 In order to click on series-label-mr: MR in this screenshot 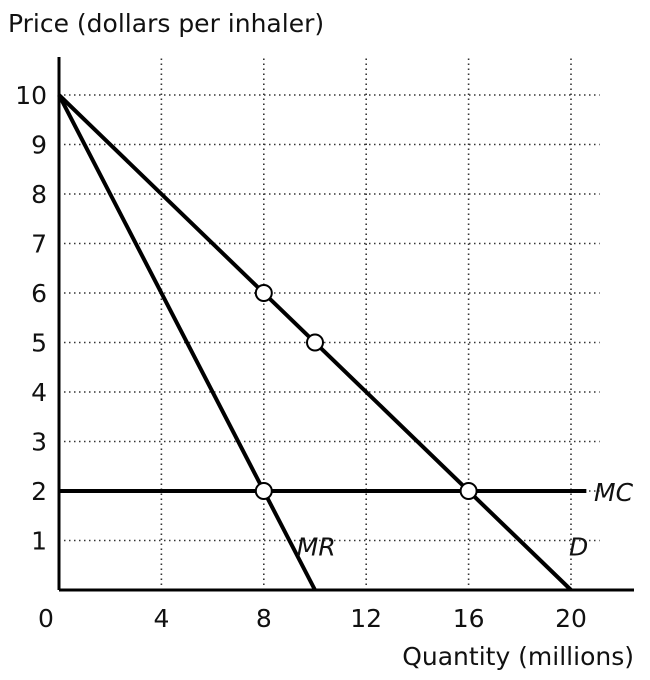, I will do `click(316, 546)`.